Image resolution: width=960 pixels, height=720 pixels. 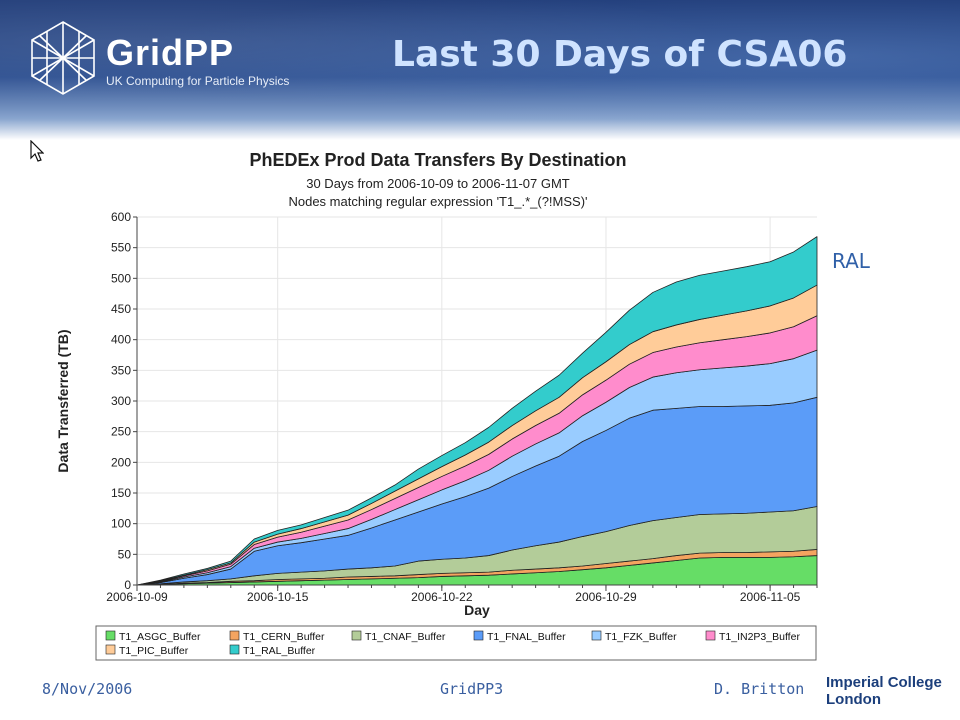 What do you see at coordinates (170, 52) in the screenshot?
I see `logo-text: GridPP` at bounding box center [170, 52].